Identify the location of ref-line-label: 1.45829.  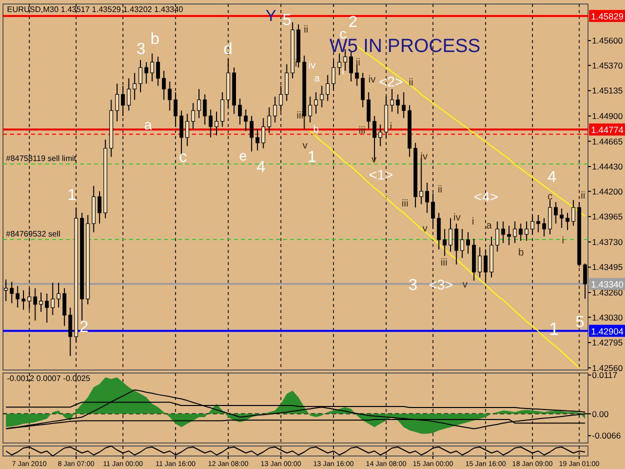
(607, 16).